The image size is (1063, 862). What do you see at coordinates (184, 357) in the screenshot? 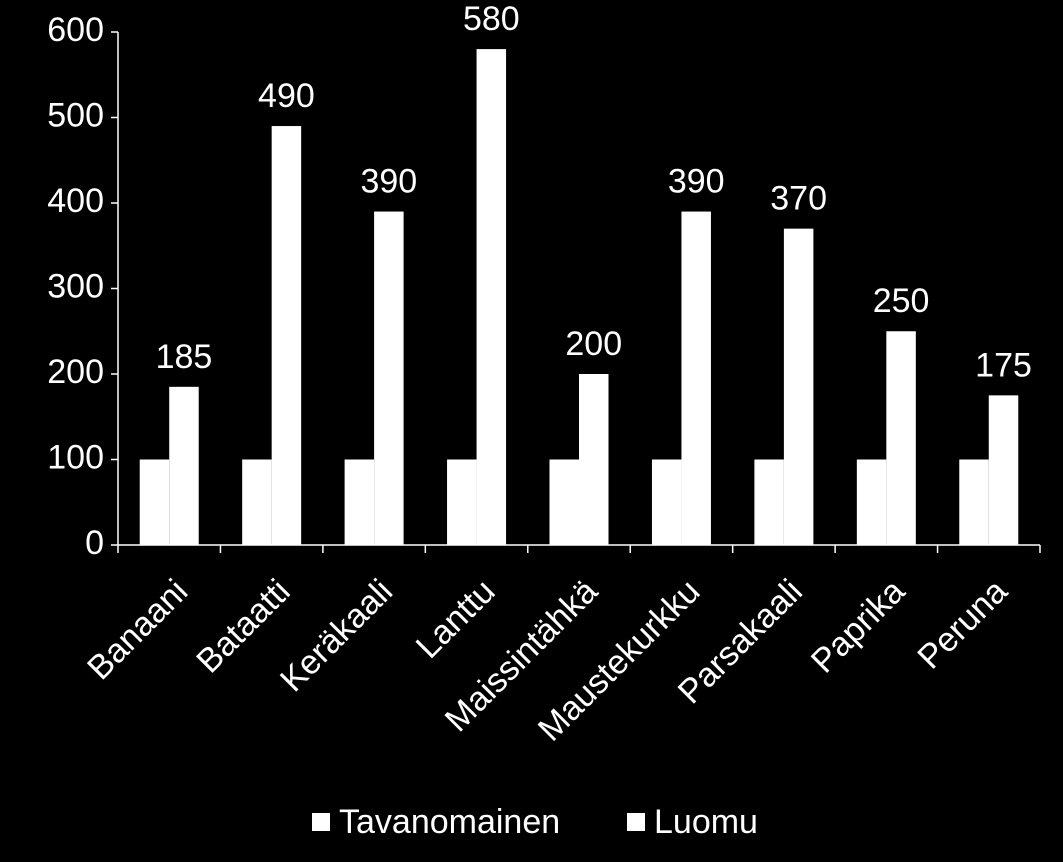
I see `data-label: 185` at bounding box center [184, 357].